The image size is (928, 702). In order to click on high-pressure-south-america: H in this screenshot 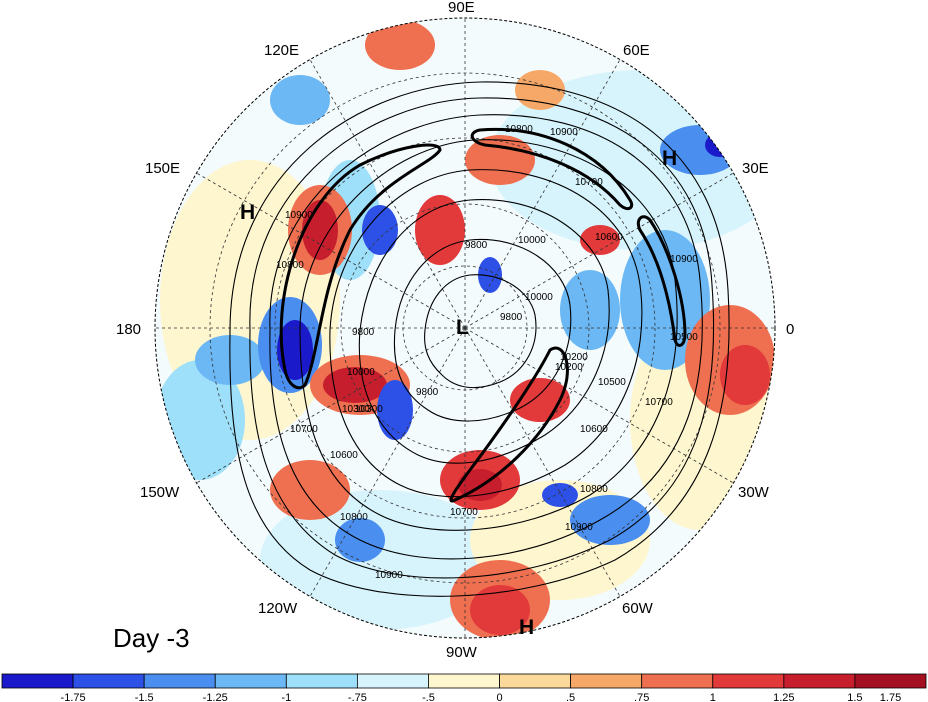, I will do `click(526, 627)`.